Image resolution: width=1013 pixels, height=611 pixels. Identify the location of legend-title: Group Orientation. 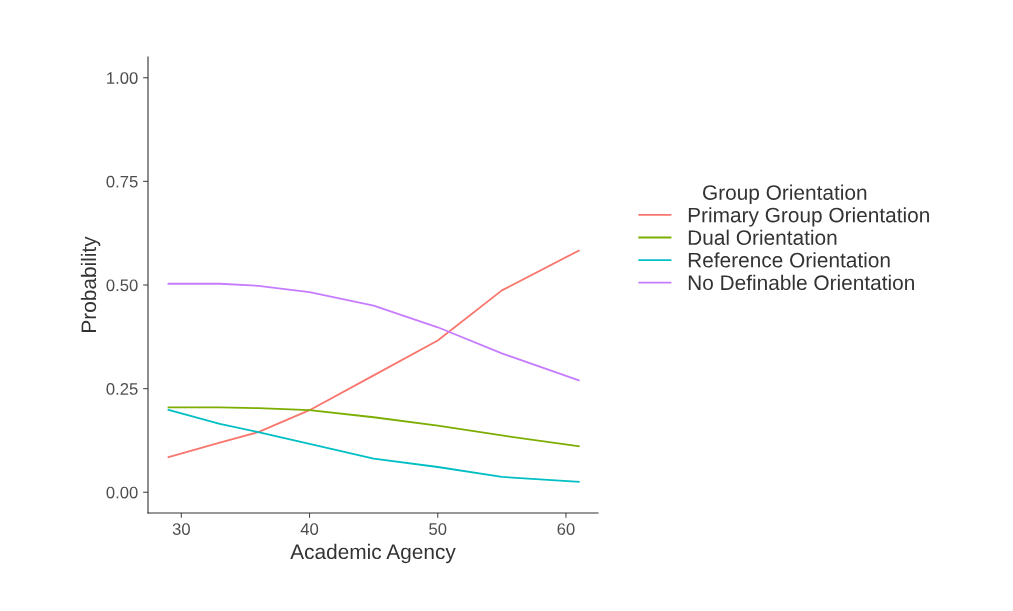
(785, 194).